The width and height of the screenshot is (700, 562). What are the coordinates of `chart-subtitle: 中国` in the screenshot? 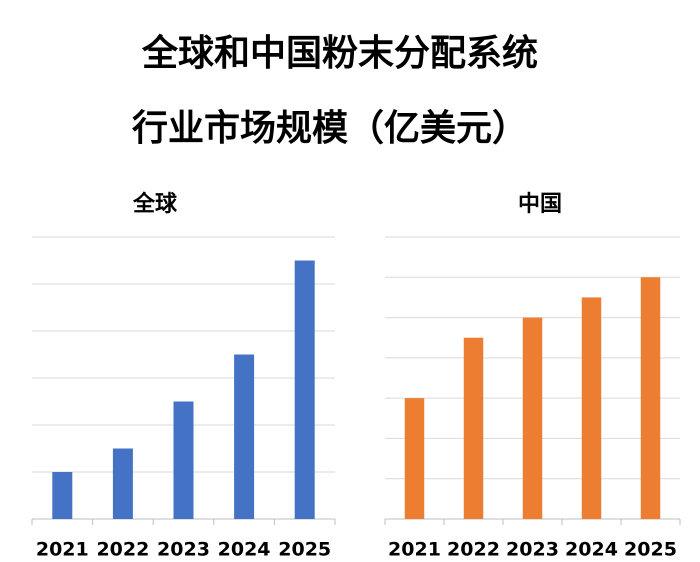 It's located at (540, 204).